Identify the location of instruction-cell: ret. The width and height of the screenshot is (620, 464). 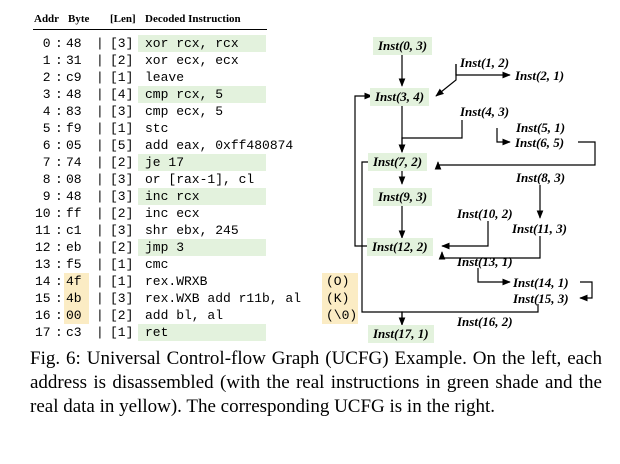
(157, 332).